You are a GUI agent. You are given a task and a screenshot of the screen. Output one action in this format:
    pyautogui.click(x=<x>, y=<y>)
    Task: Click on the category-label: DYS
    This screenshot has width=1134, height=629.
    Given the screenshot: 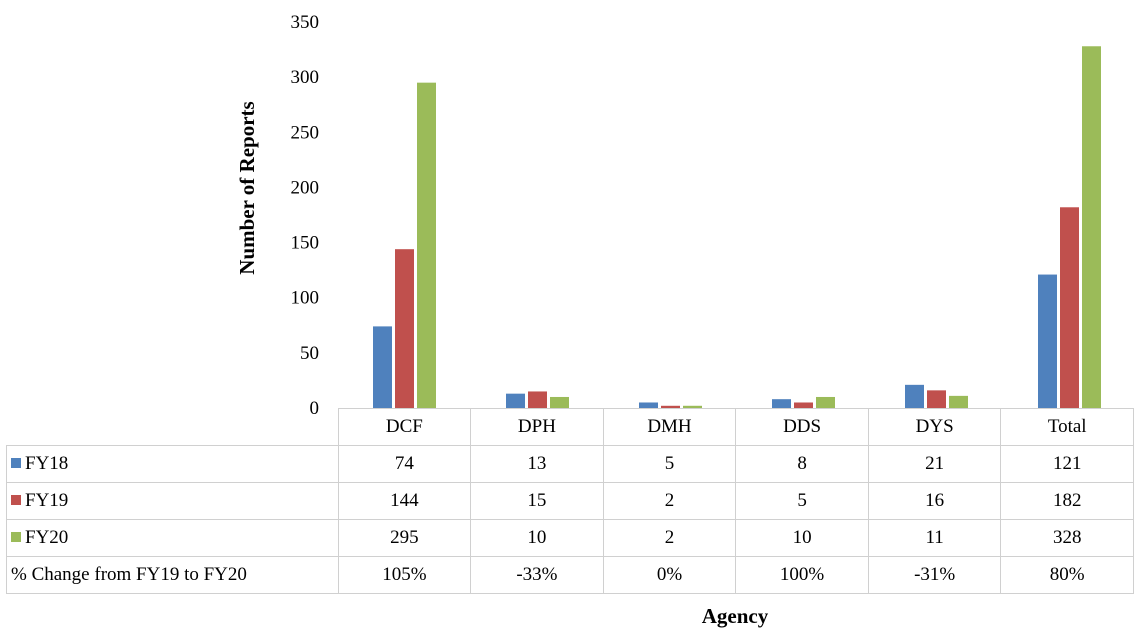 What is the action you would take?
    pyautogui.click(x=934, y=427)
    